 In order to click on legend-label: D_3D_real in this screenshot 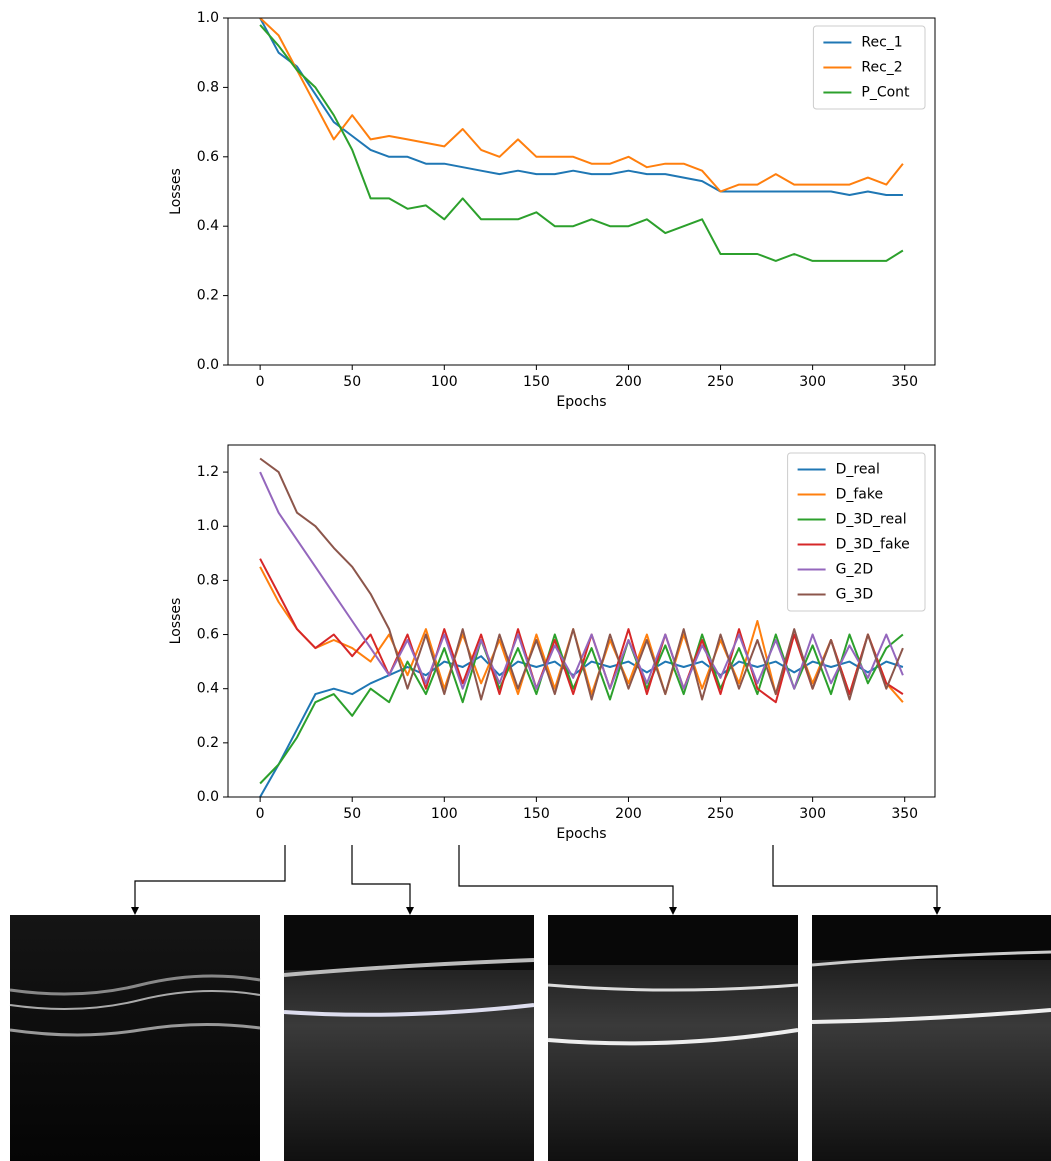, I will do `click(871, 520)`.